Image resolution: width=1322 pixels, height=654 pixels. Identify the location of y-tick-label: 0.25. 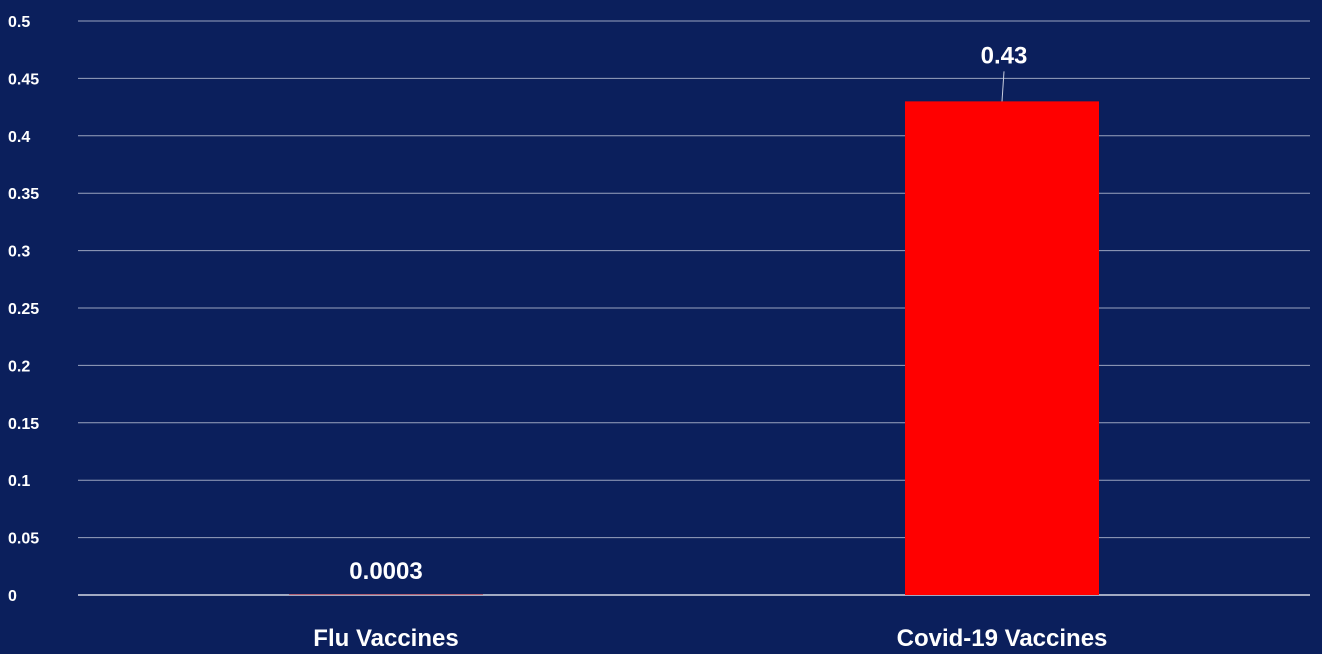
(23, 309).